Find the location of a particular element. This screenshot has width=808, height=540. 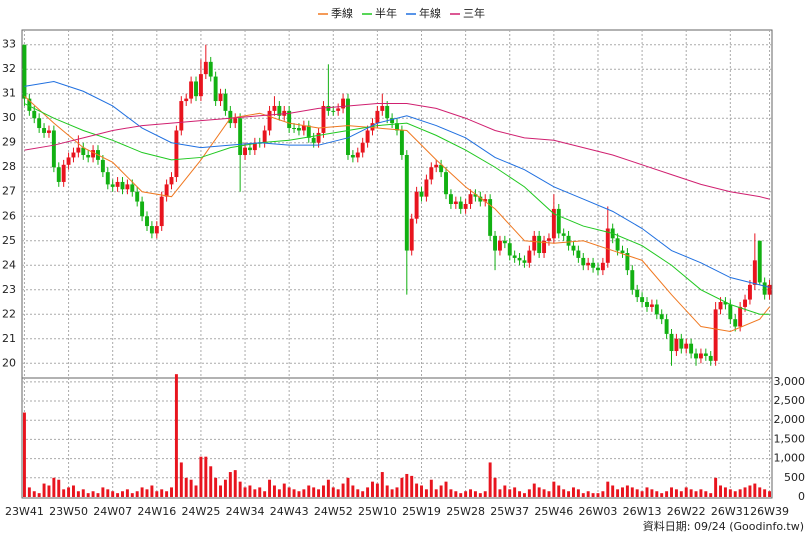

legend-label: 三年 is located at coordinates (474, 13).